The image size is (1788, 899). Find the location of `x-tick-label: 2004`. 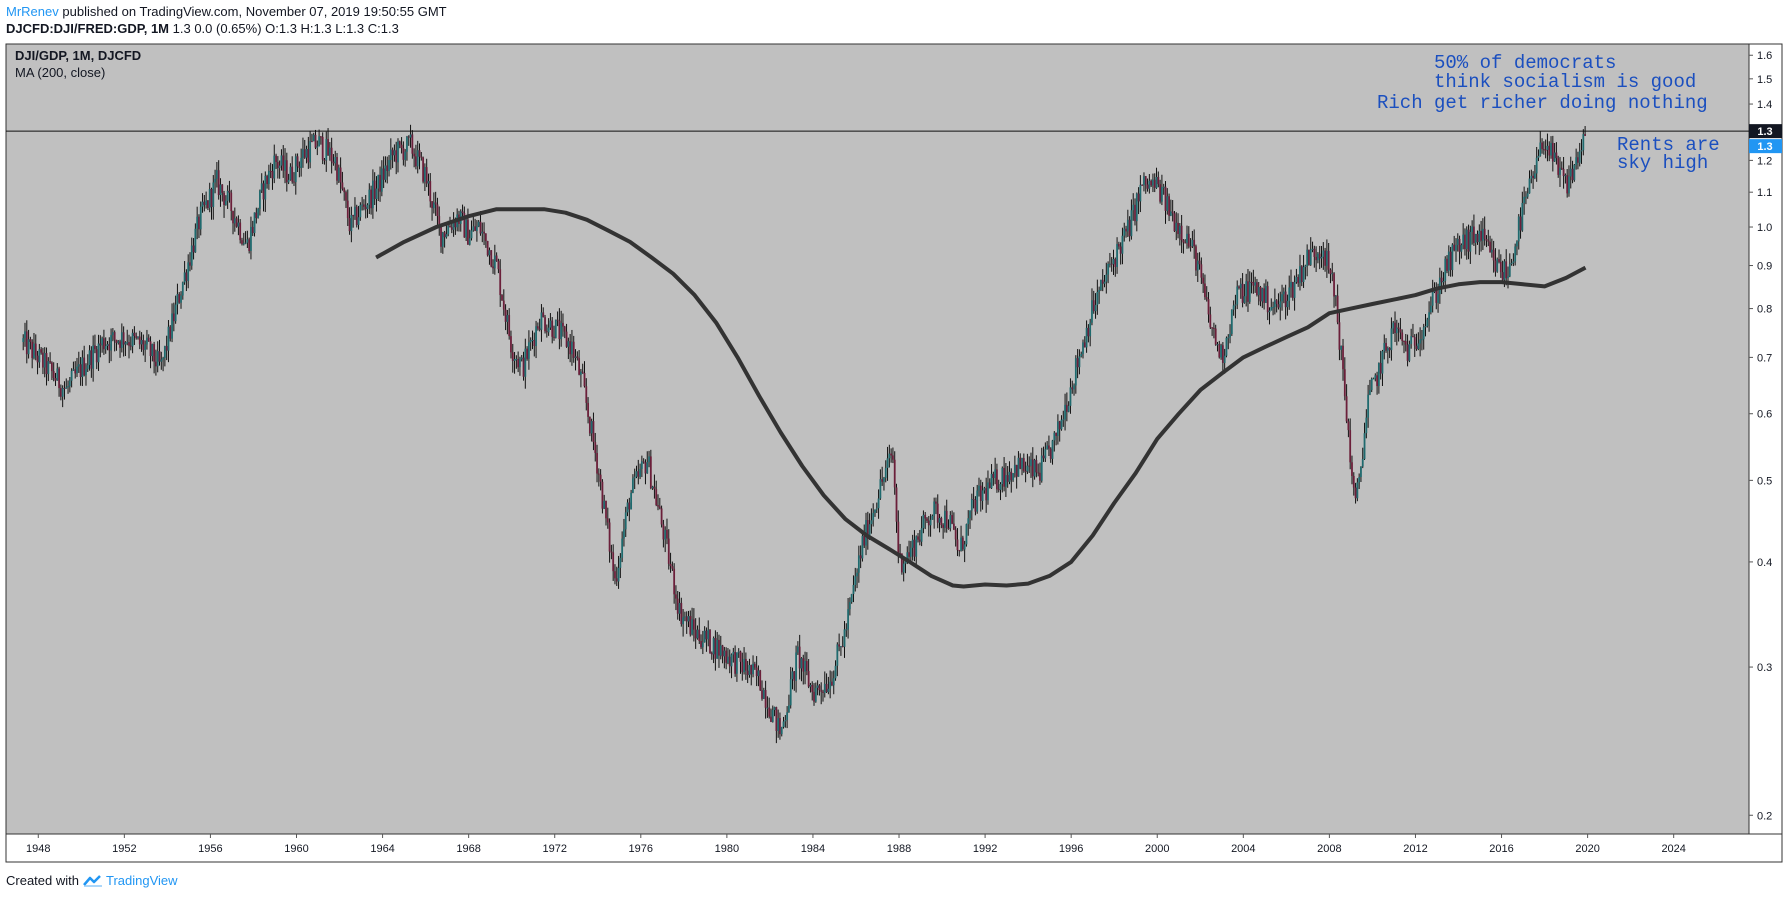

x-tick-label: 2004 is located at coordinates (1243, 849).